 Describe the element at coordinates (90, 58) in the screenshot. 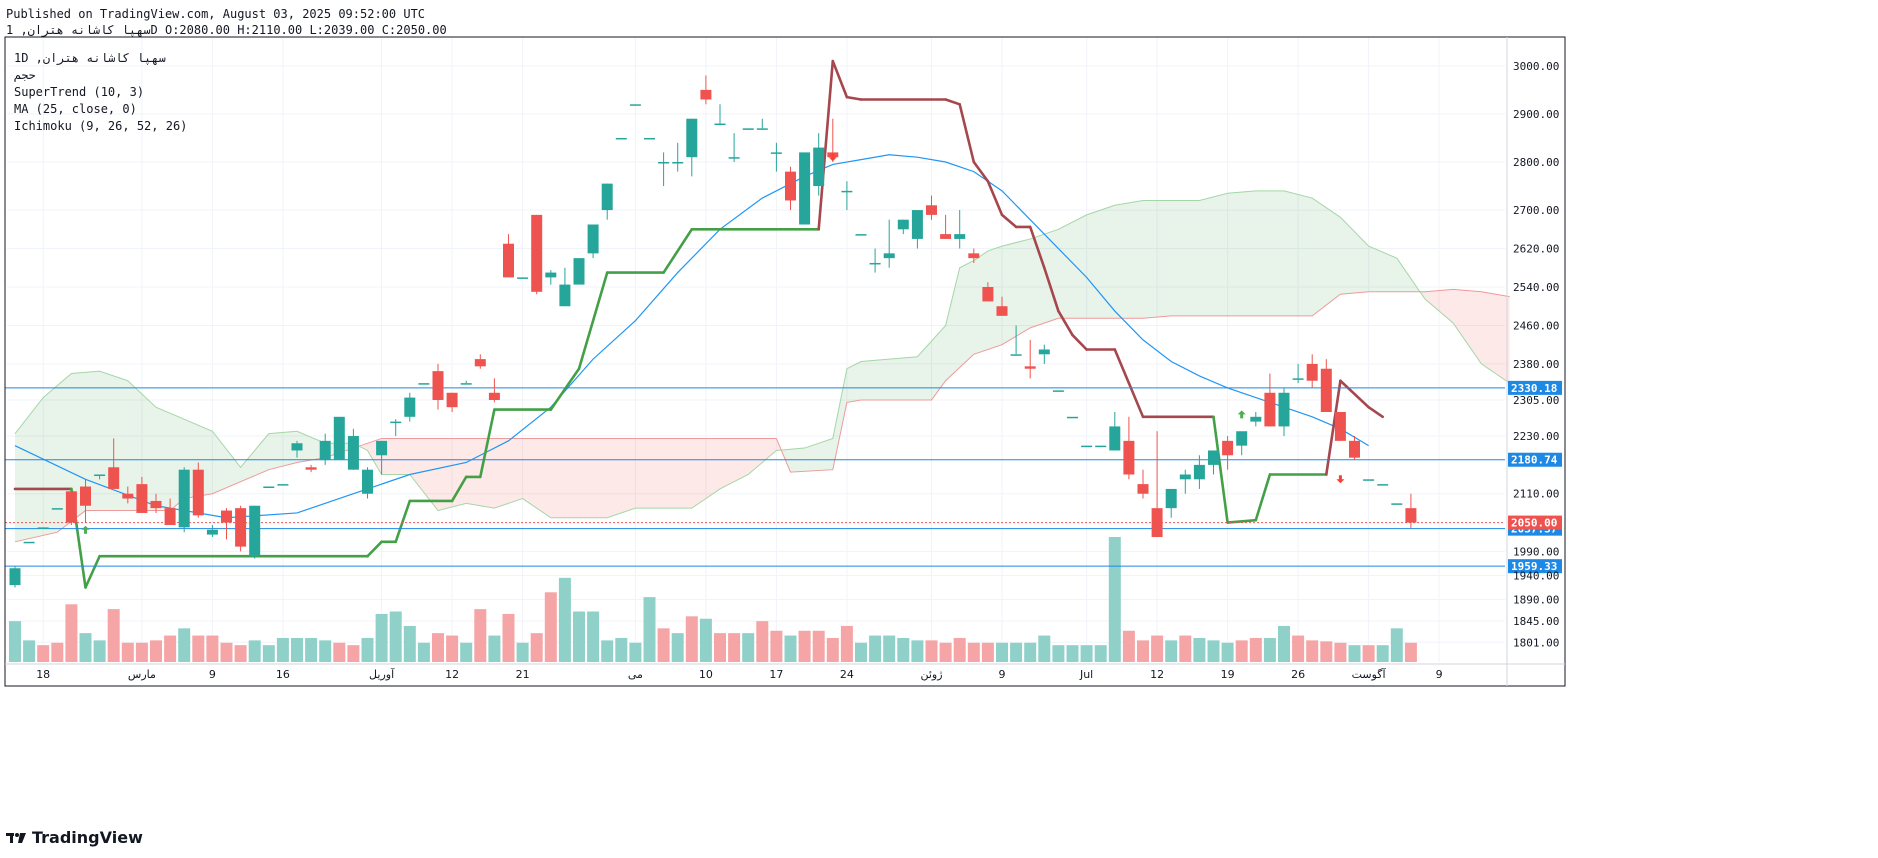

I see `legend-symbol: 1D ,سهپا کاشانه هترا‌ن` at that location.